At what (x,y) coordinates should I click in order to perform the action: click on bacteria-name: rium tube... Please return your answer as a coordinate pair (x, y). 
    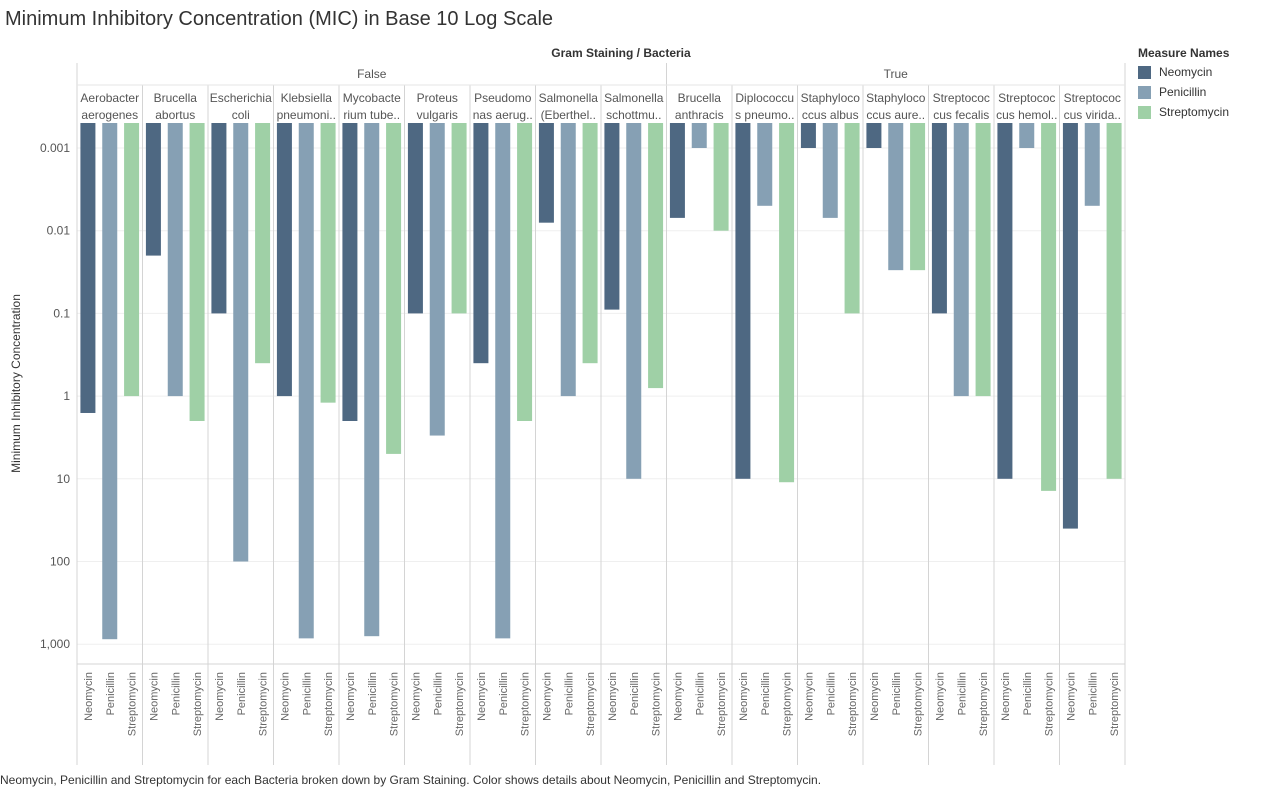
    Looking at the image, I should click on (371, 115).